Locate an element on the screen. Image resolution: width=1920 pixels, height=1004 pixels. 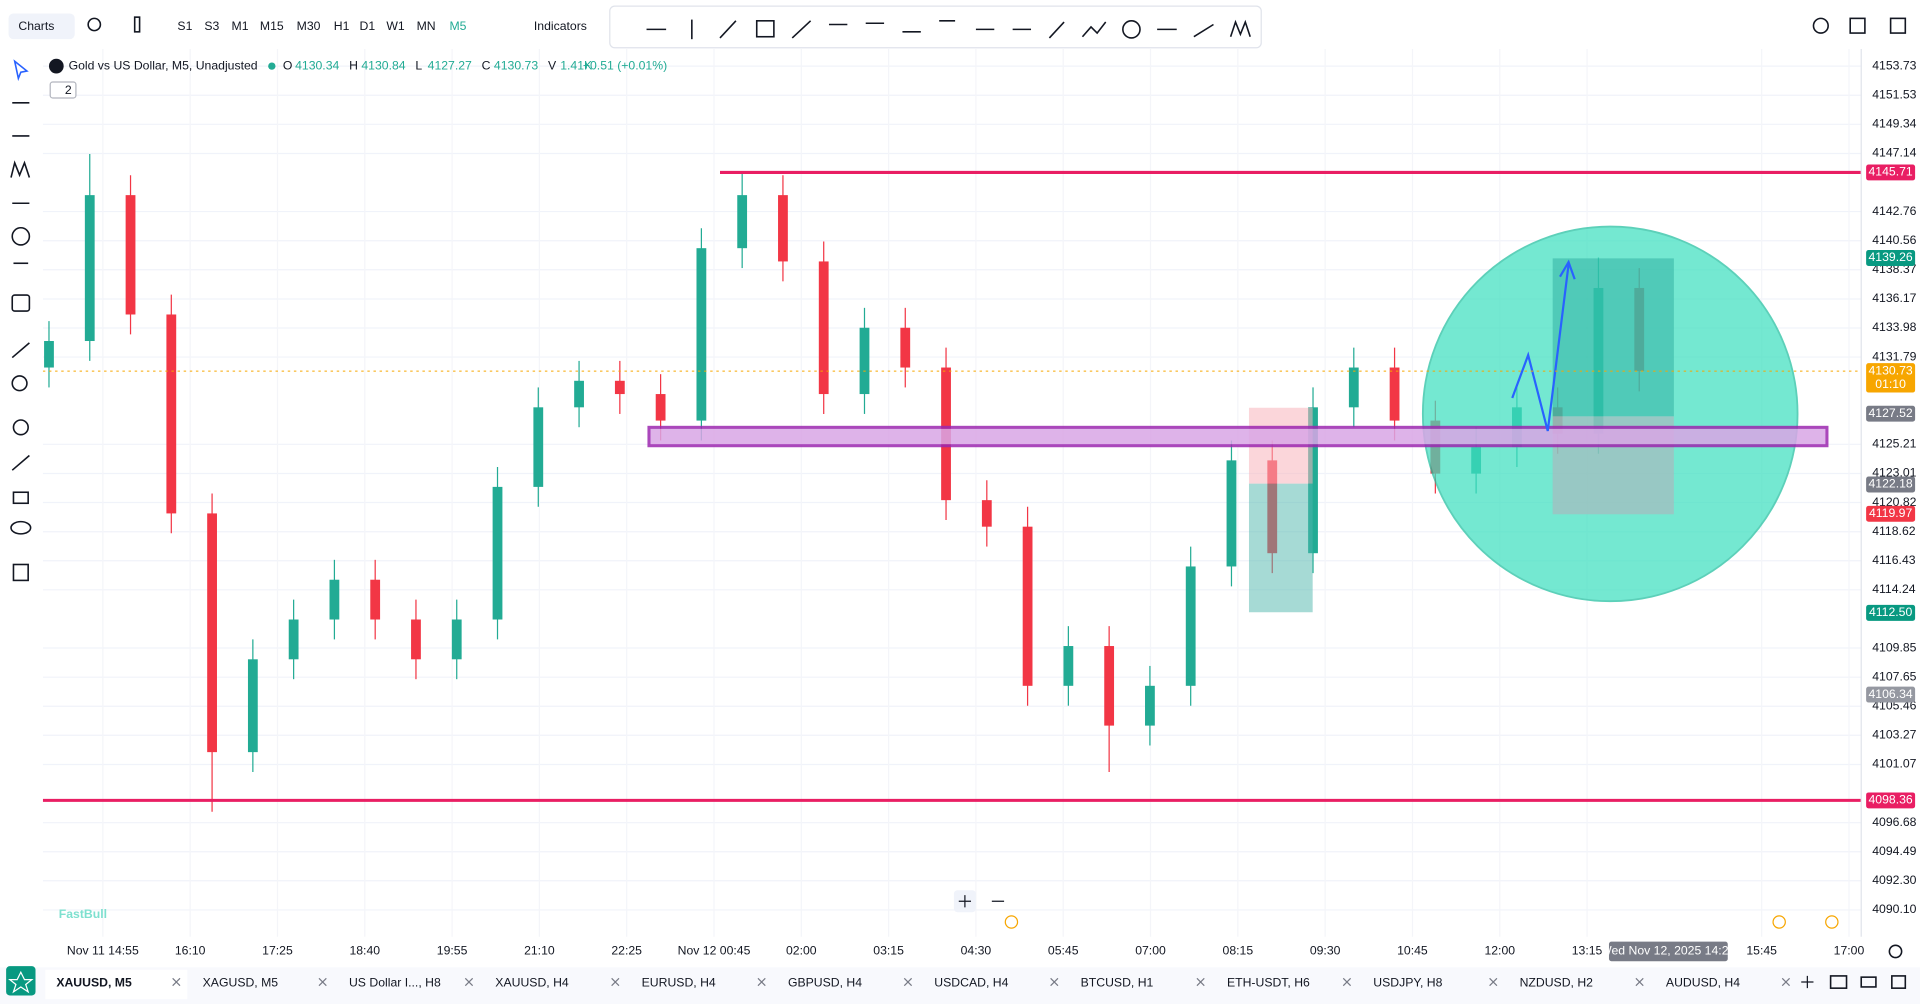
settings-icon is located at coordinates (1895, 951).